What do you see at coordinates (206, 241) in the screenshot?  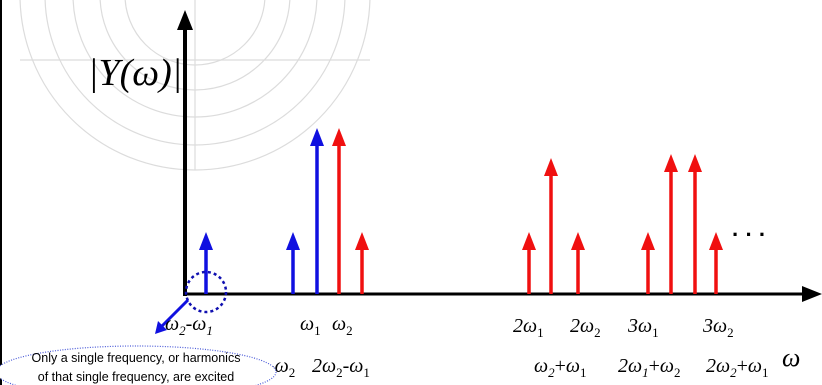 I see `line-w2-minus-w1-head` at bounding box center [206, 241].